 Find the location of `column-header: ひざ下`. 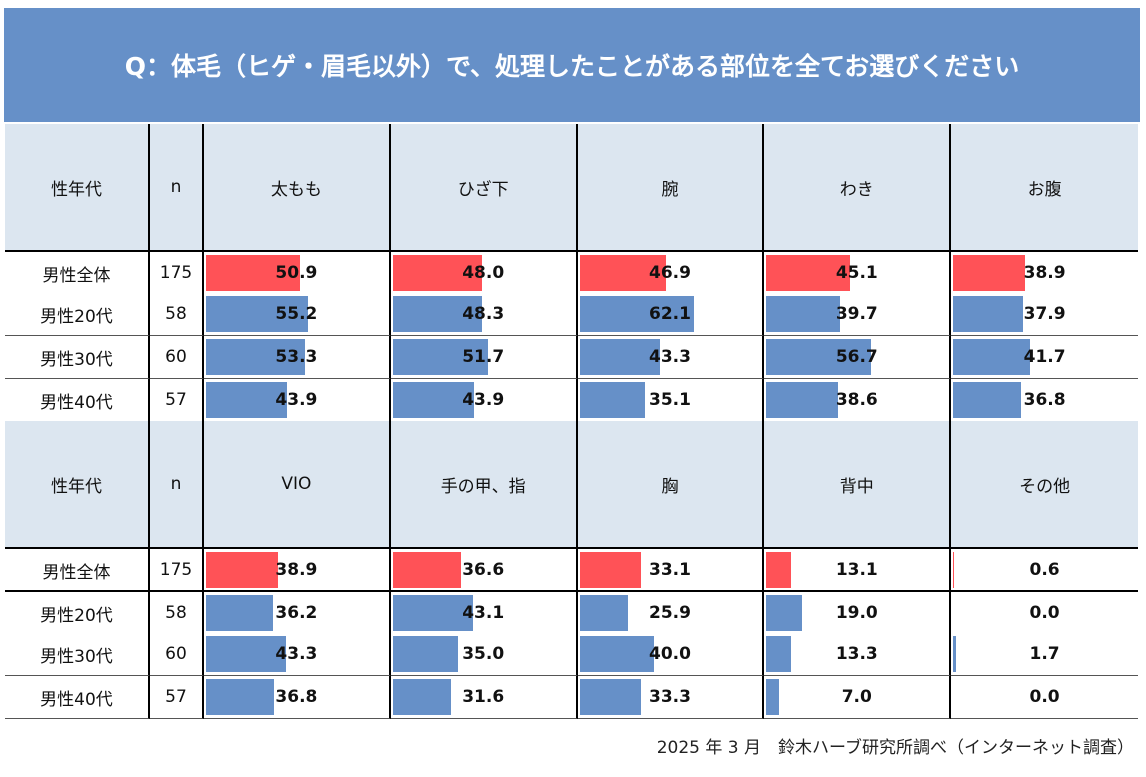

column-header: ひざ下 is located at coordinates (484, 187).